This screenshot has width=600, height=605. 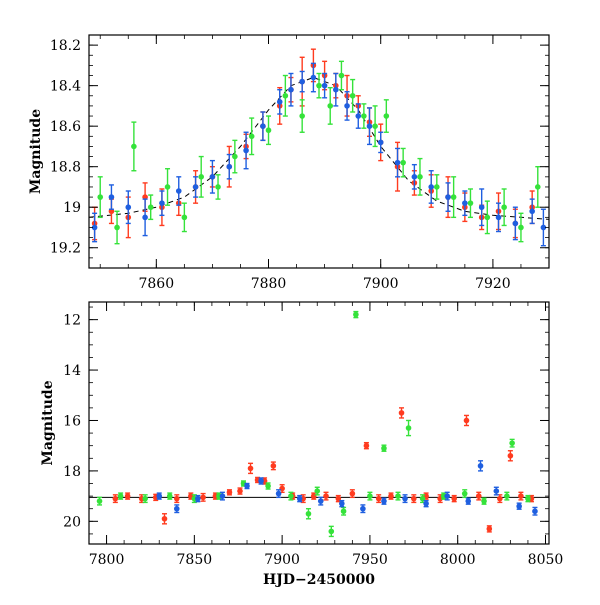 What do you see at coordinates (72, 522) in the screenshot?
I see `y-tick-label: 20` at bounding box center [72, 522].